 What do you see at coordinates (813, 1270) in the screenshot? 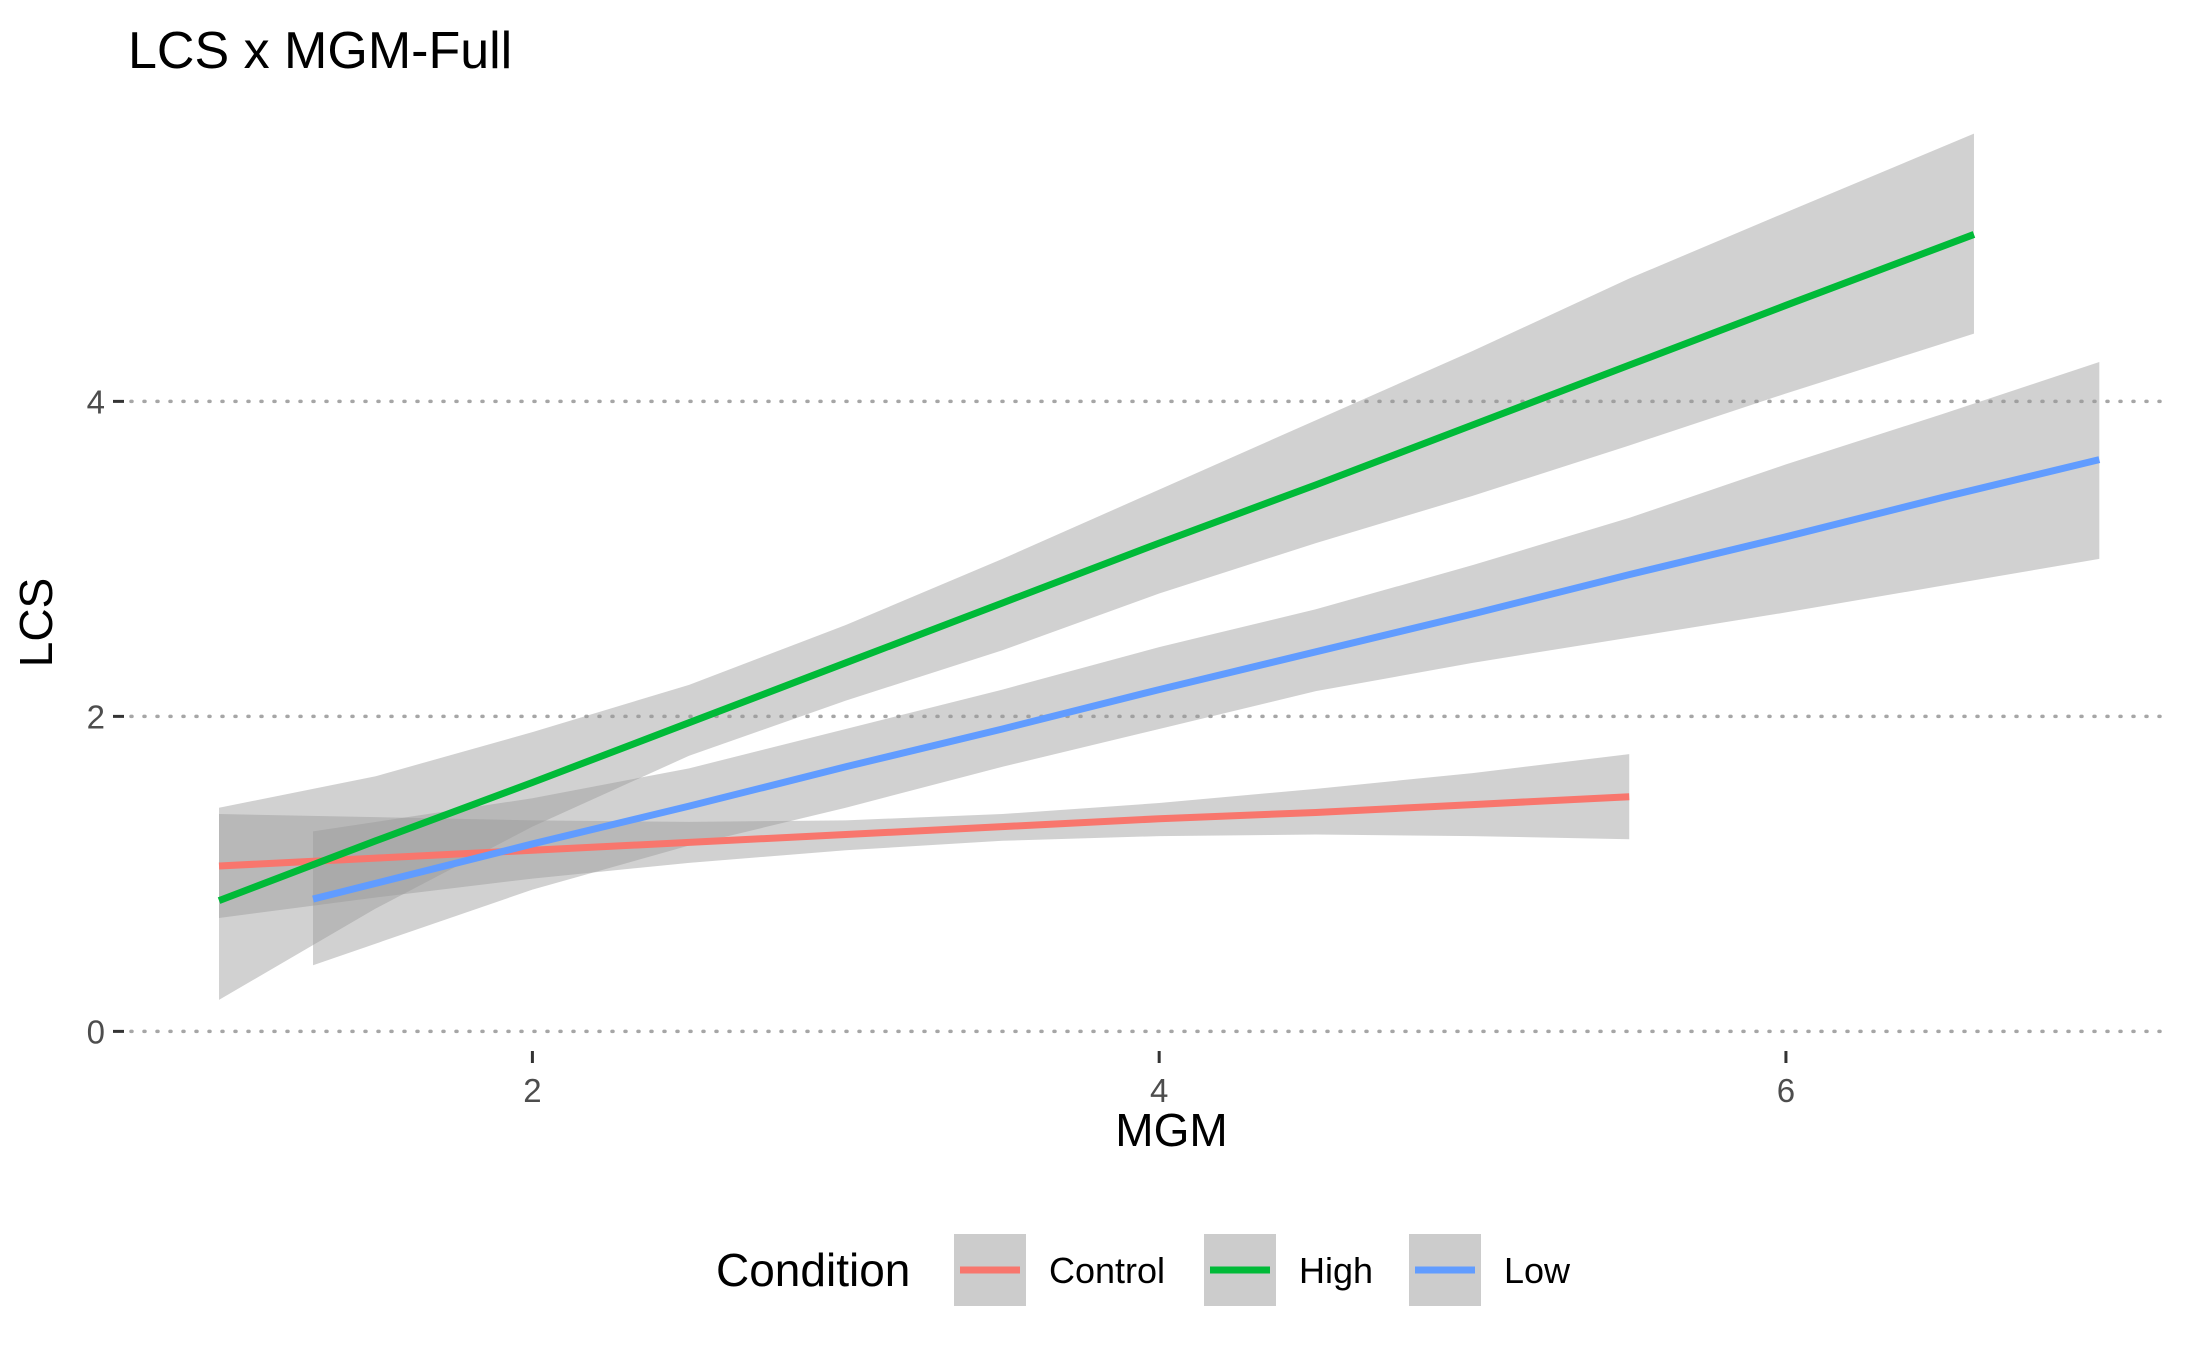
I see `legend-title: Condition` at bounding box center [813, 1270].